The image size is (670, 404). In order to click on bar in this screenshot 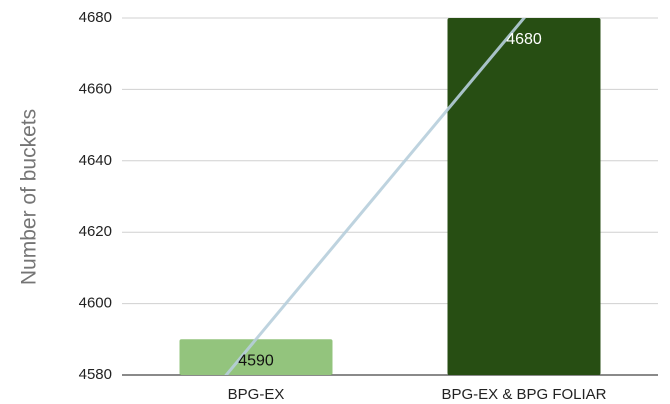, I will do `click(256, 357)`.